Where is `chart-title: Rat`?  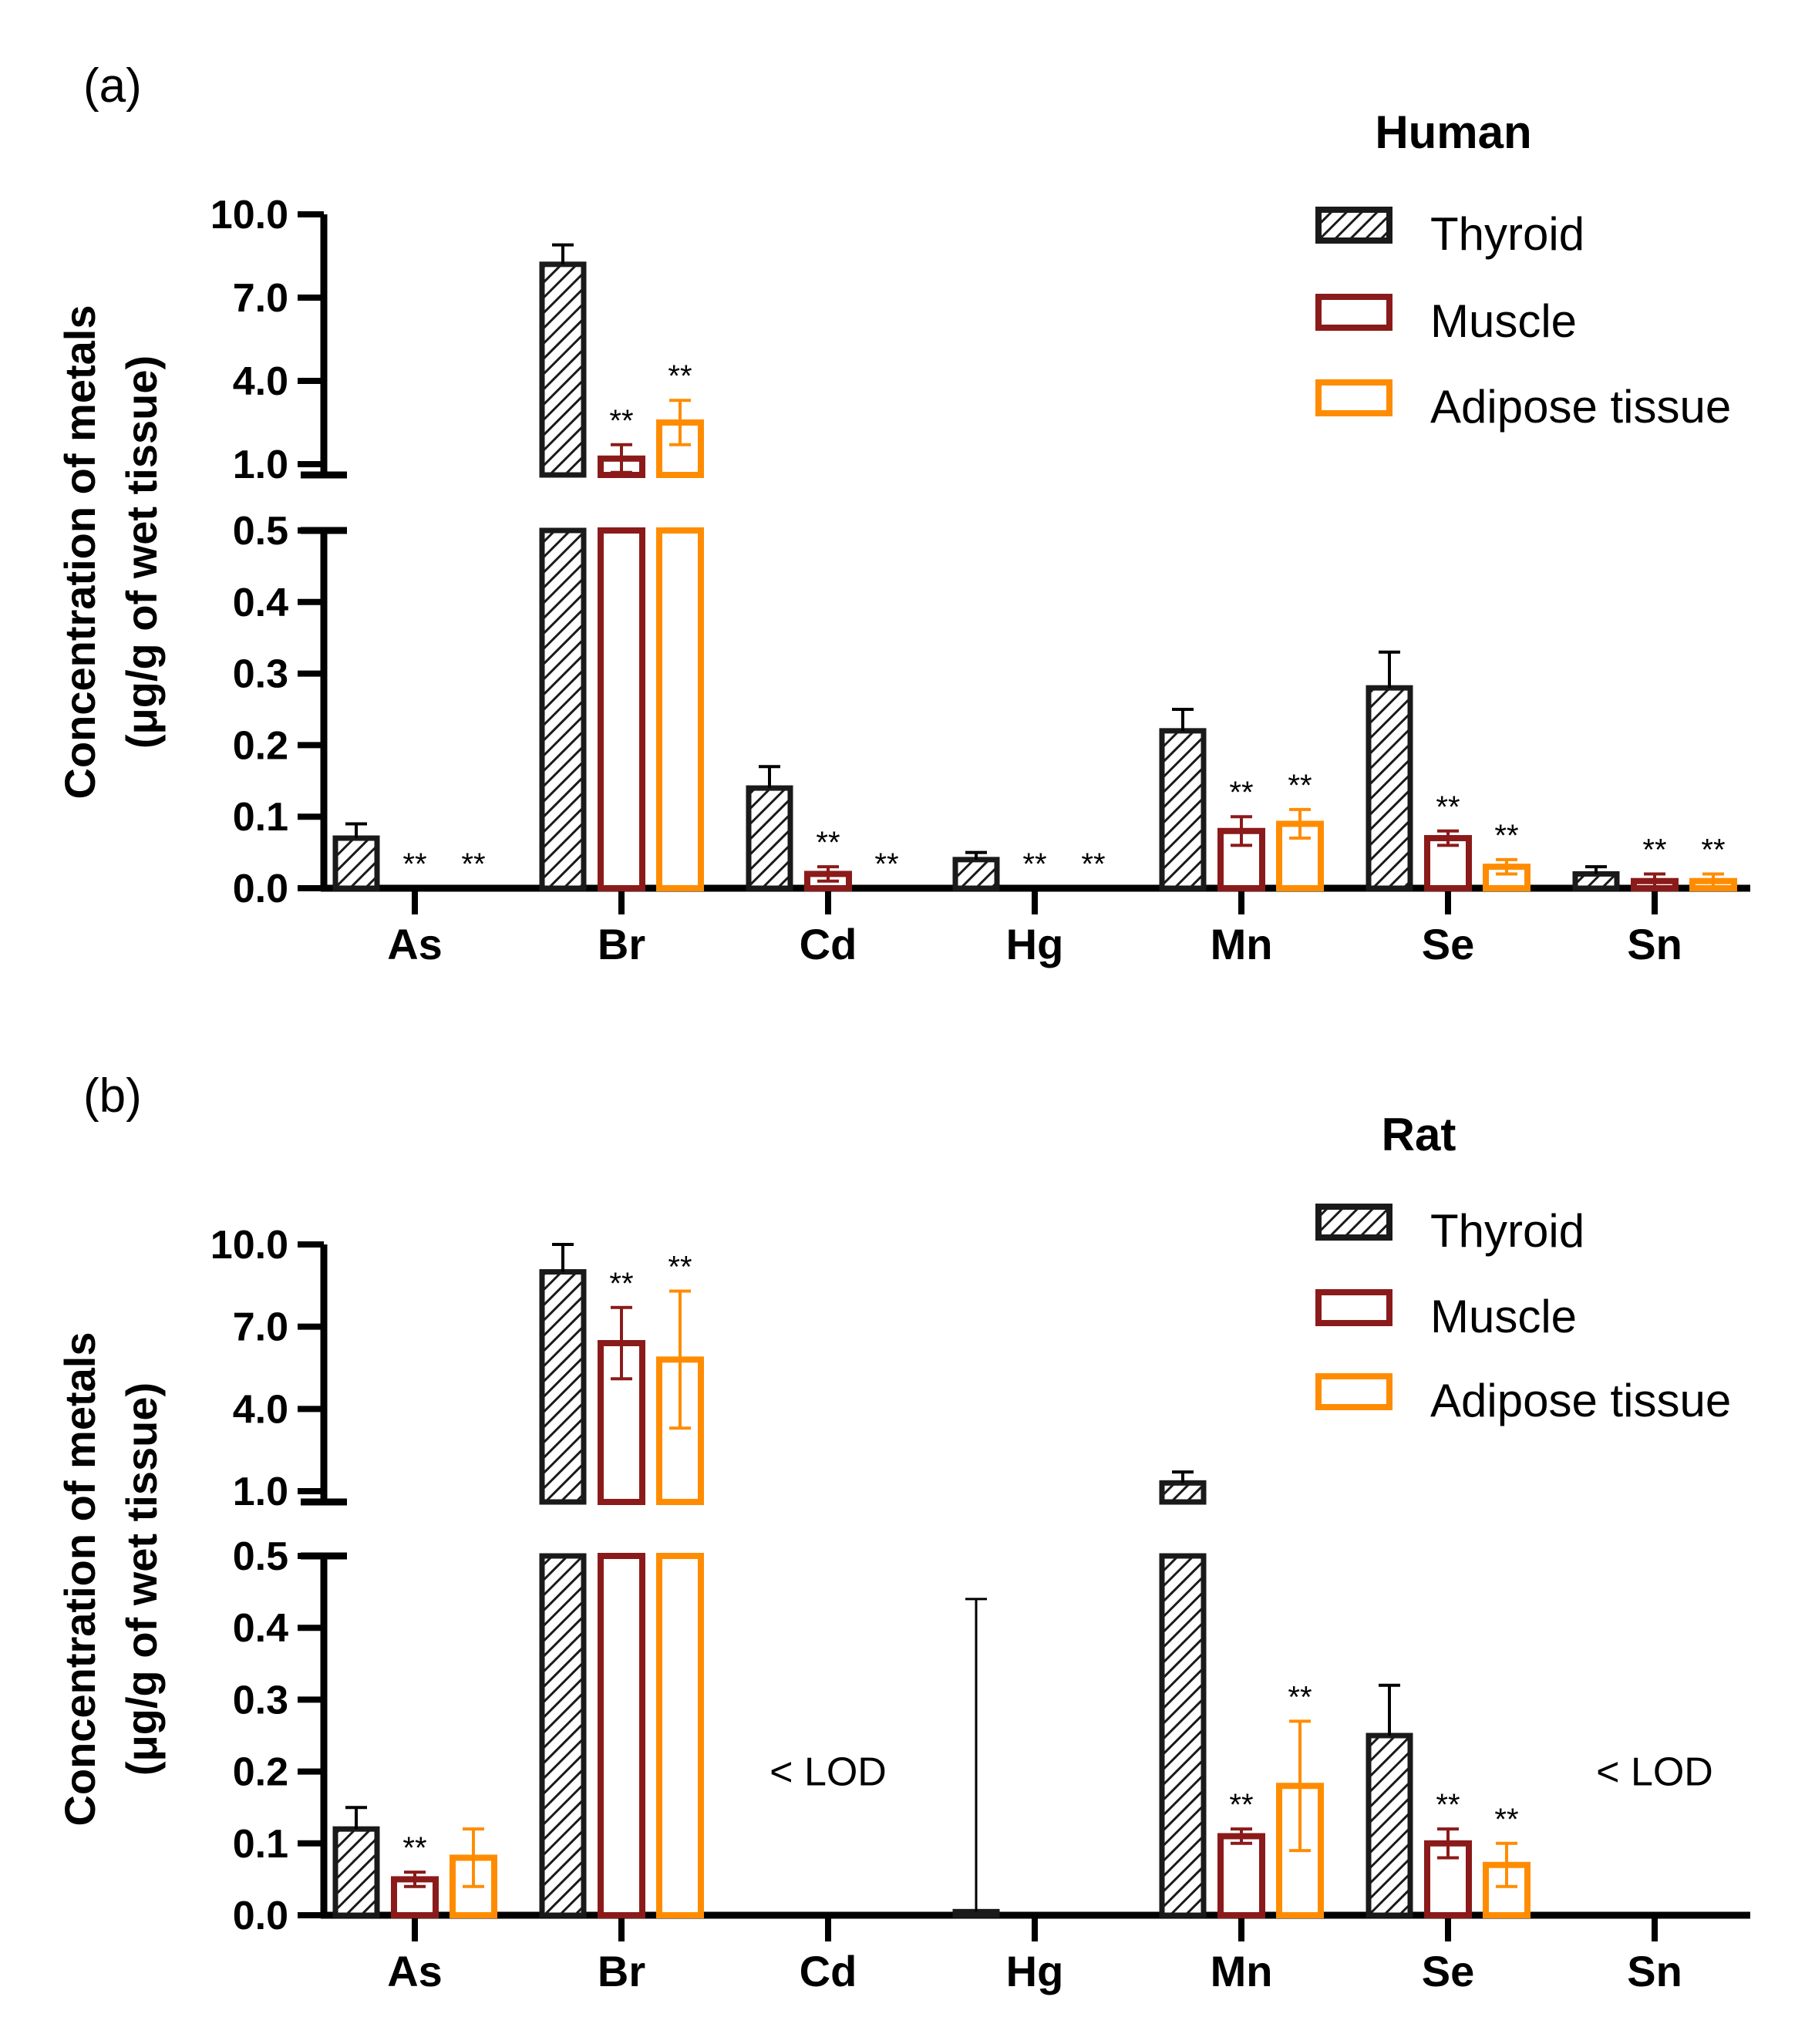
chart-title: Rat is located at coordinates (1419, 1134).